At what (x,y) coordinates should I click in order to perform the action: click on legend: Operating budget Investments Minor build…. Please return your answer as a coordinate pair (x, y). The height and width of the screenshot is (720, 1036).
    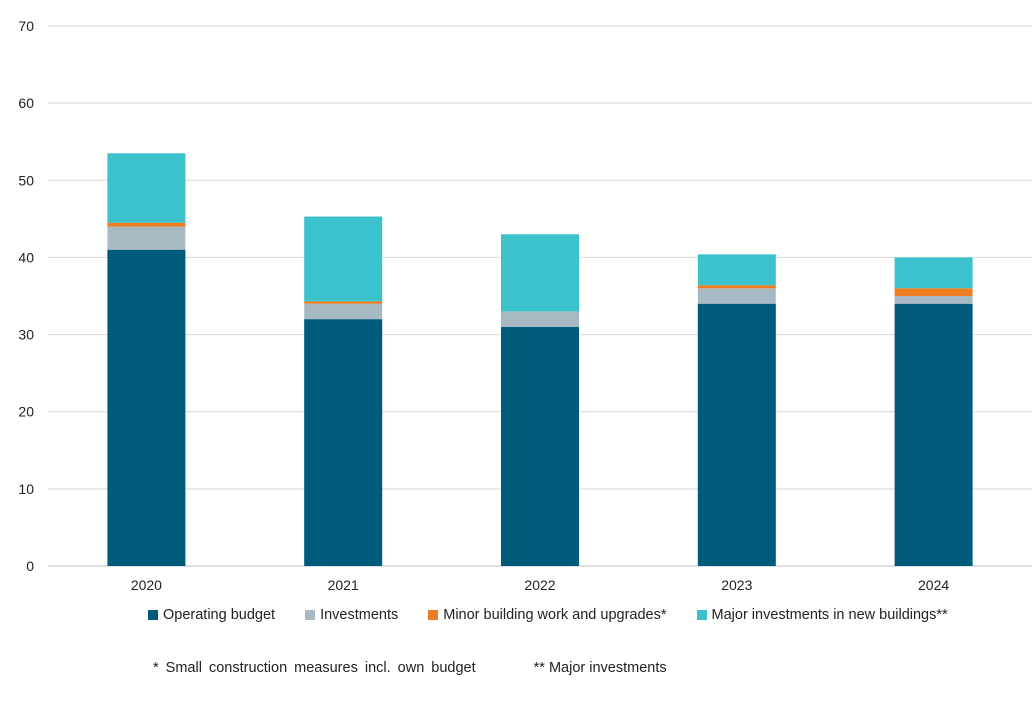
    Looking at the image, I should click on (563, 615).